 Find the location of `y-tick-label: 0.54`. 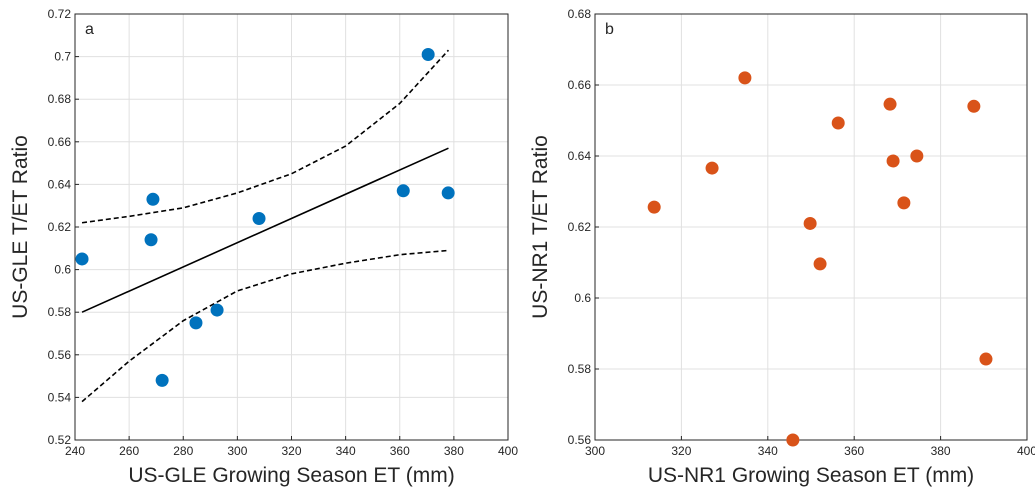

y-tick-label: 0.54 is located at coordinates (60, 397).